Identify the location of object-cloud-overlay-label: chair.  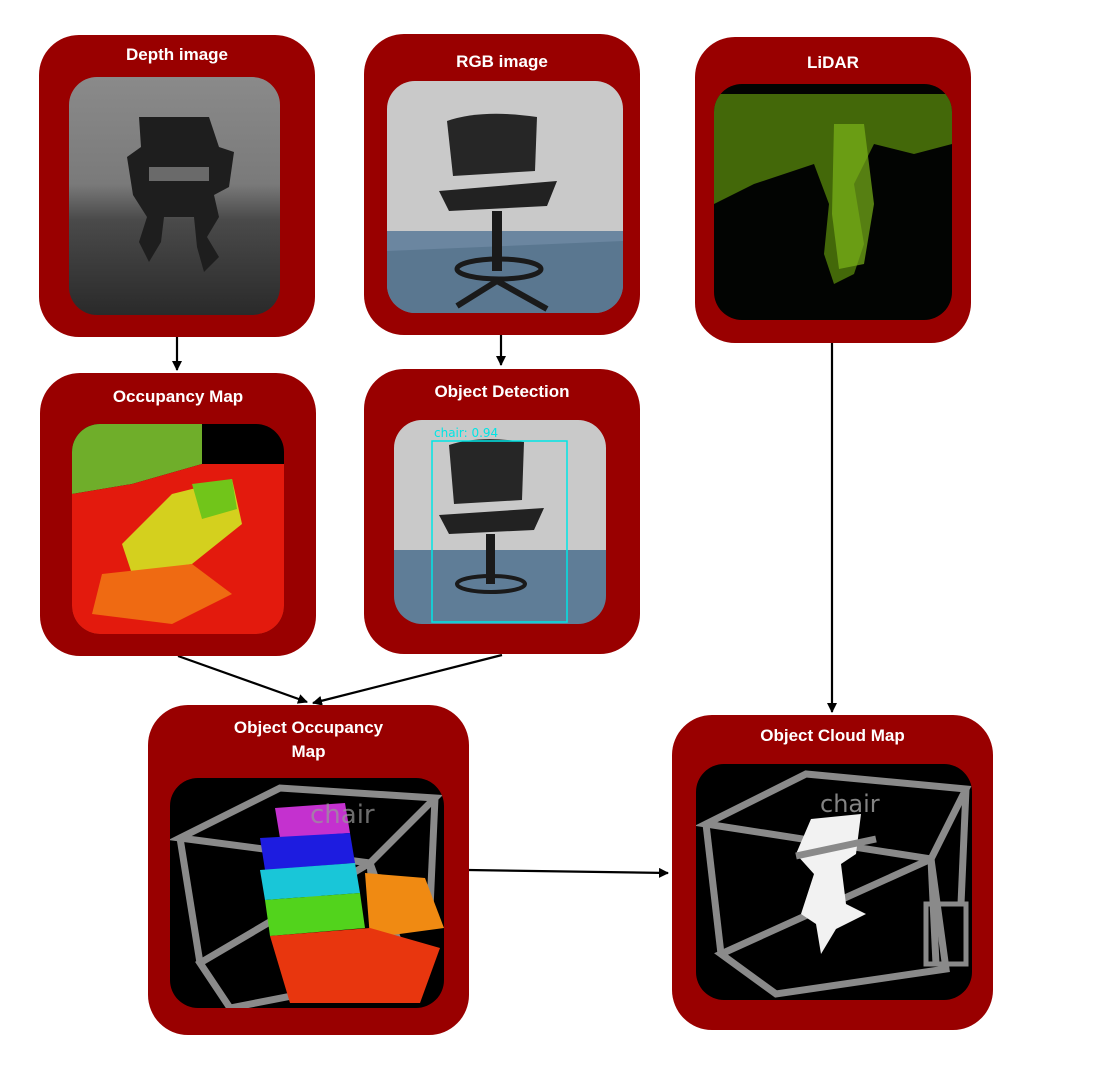
(850, 804).